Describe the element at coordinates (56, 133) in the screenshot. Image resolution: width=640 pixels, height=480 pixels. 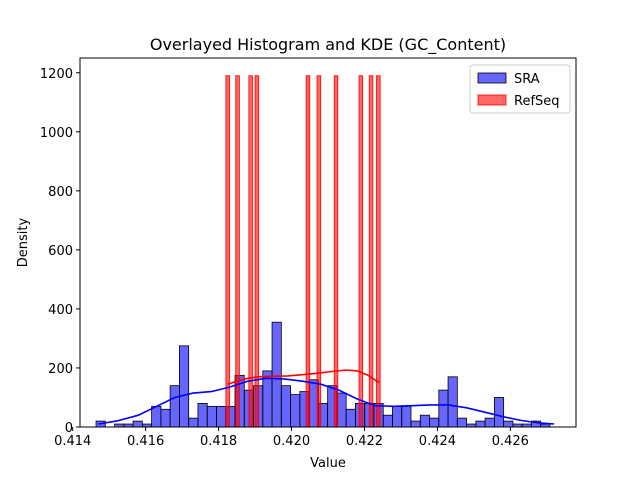
I see `y-tick-label: 1000` at that location.